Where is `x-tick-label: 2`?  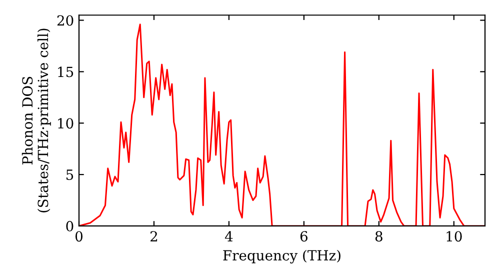 x-tick-label: 2 is located at coordinates (154, 236).